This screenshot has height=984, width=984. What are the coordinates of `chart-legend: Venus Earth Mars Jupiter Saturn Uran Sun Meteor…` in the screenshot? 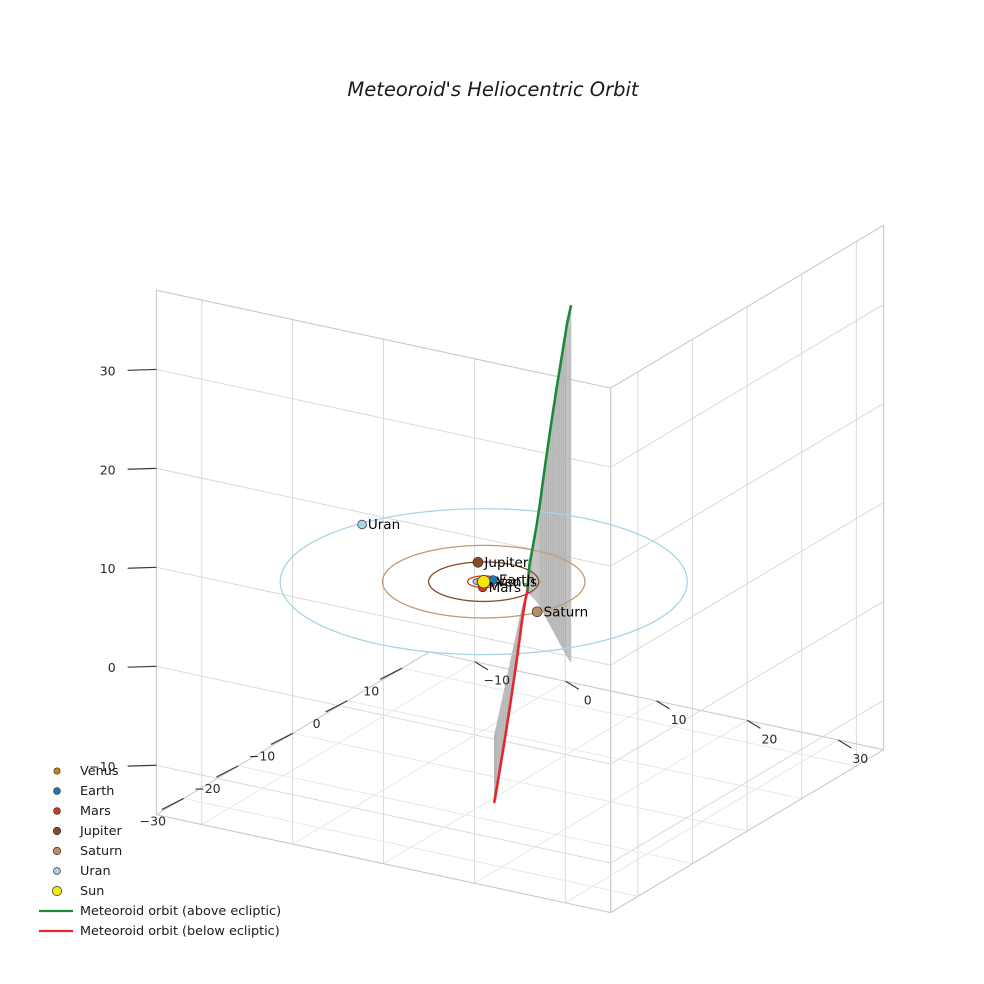 It's located at (160, 851).